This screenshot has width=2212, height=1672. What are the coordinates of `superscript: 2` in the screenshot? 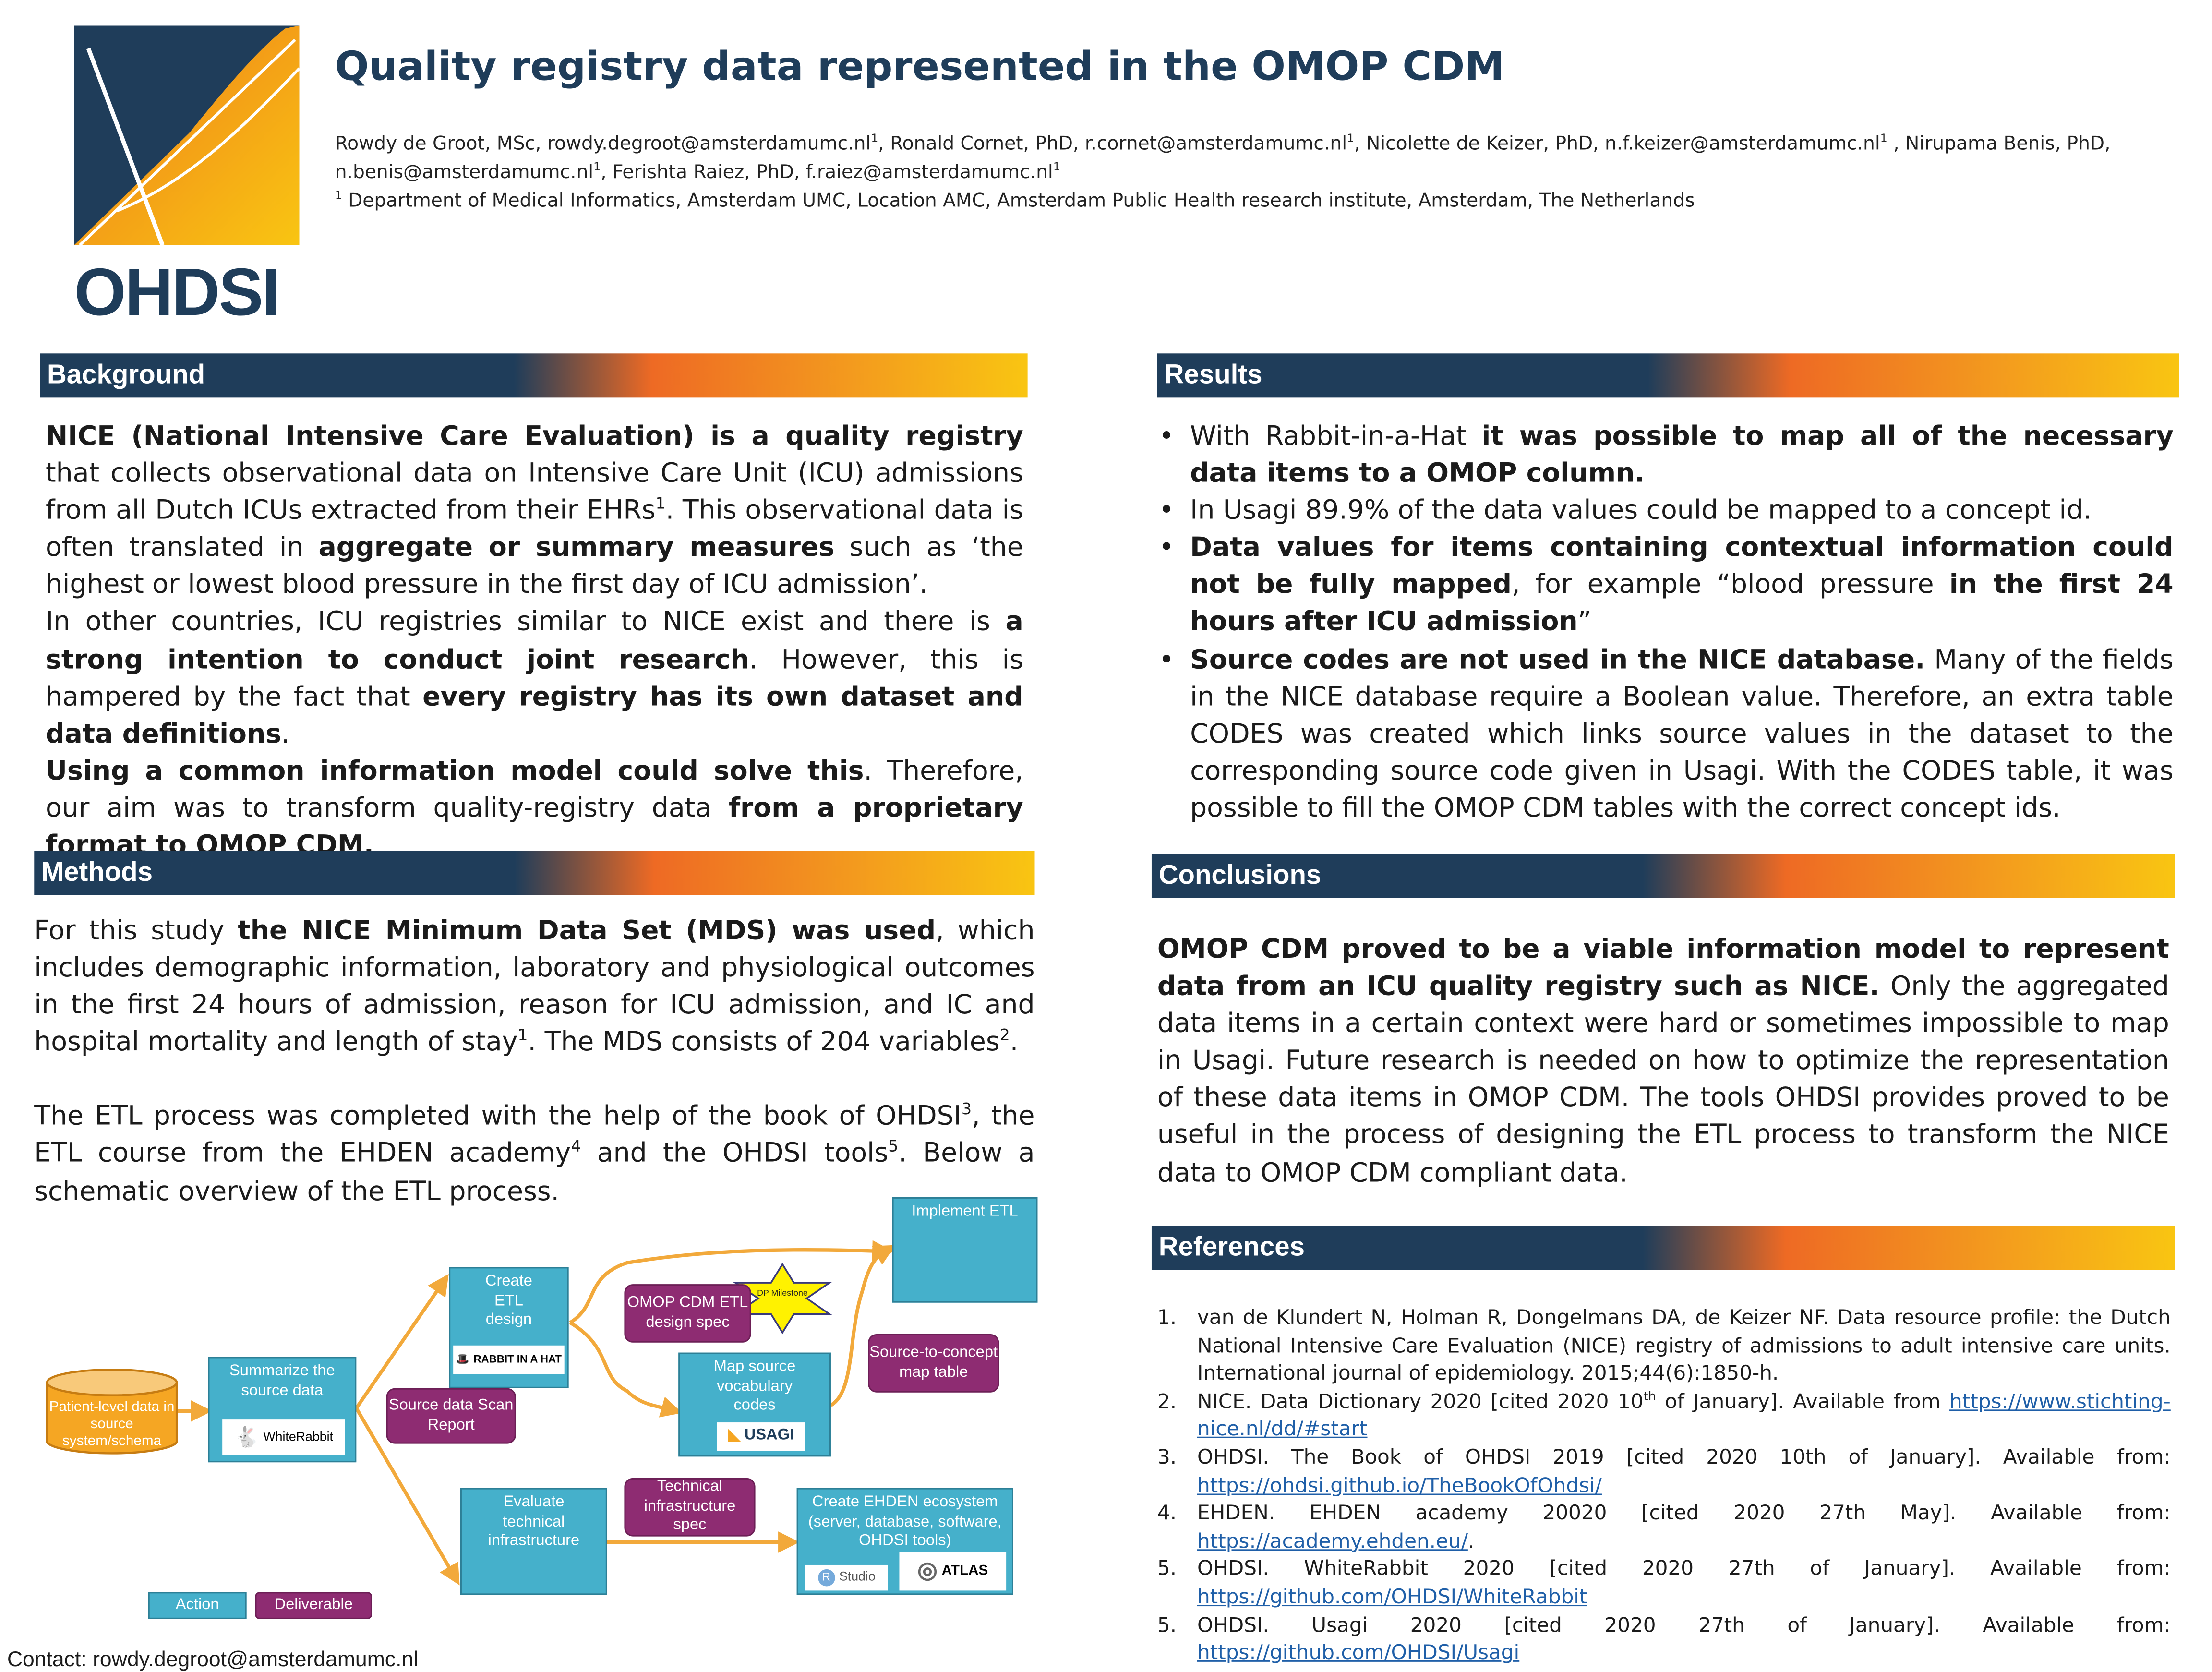 It's located at (1005, 1036).